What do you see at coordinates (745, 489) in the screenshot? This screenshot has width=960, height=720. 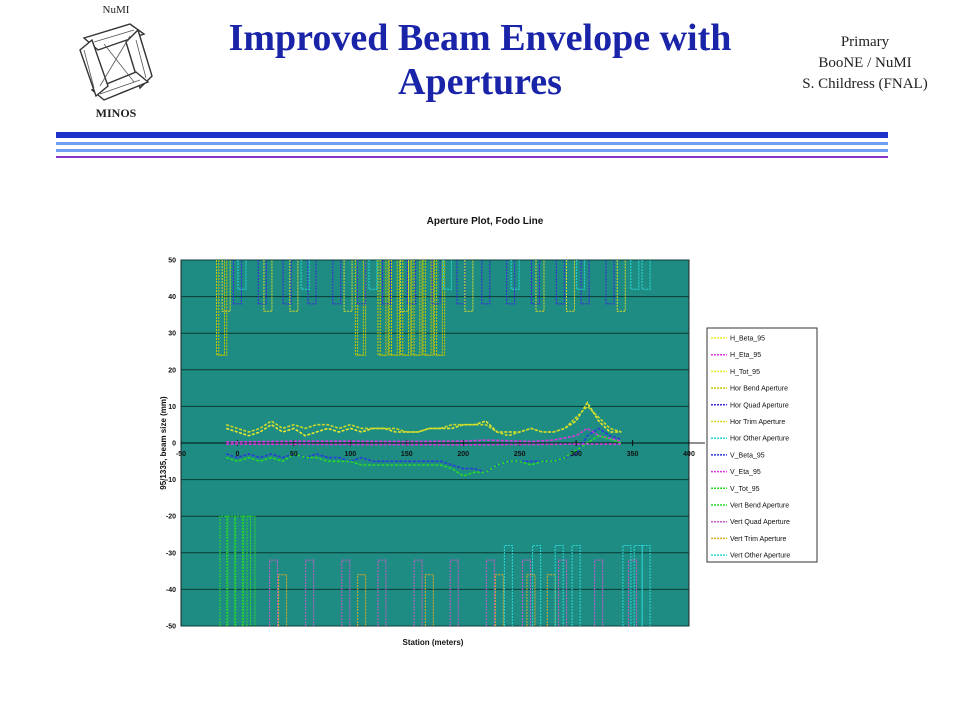 I see `legend-entry: V_Tot_95` at bounding box center [745, 489].